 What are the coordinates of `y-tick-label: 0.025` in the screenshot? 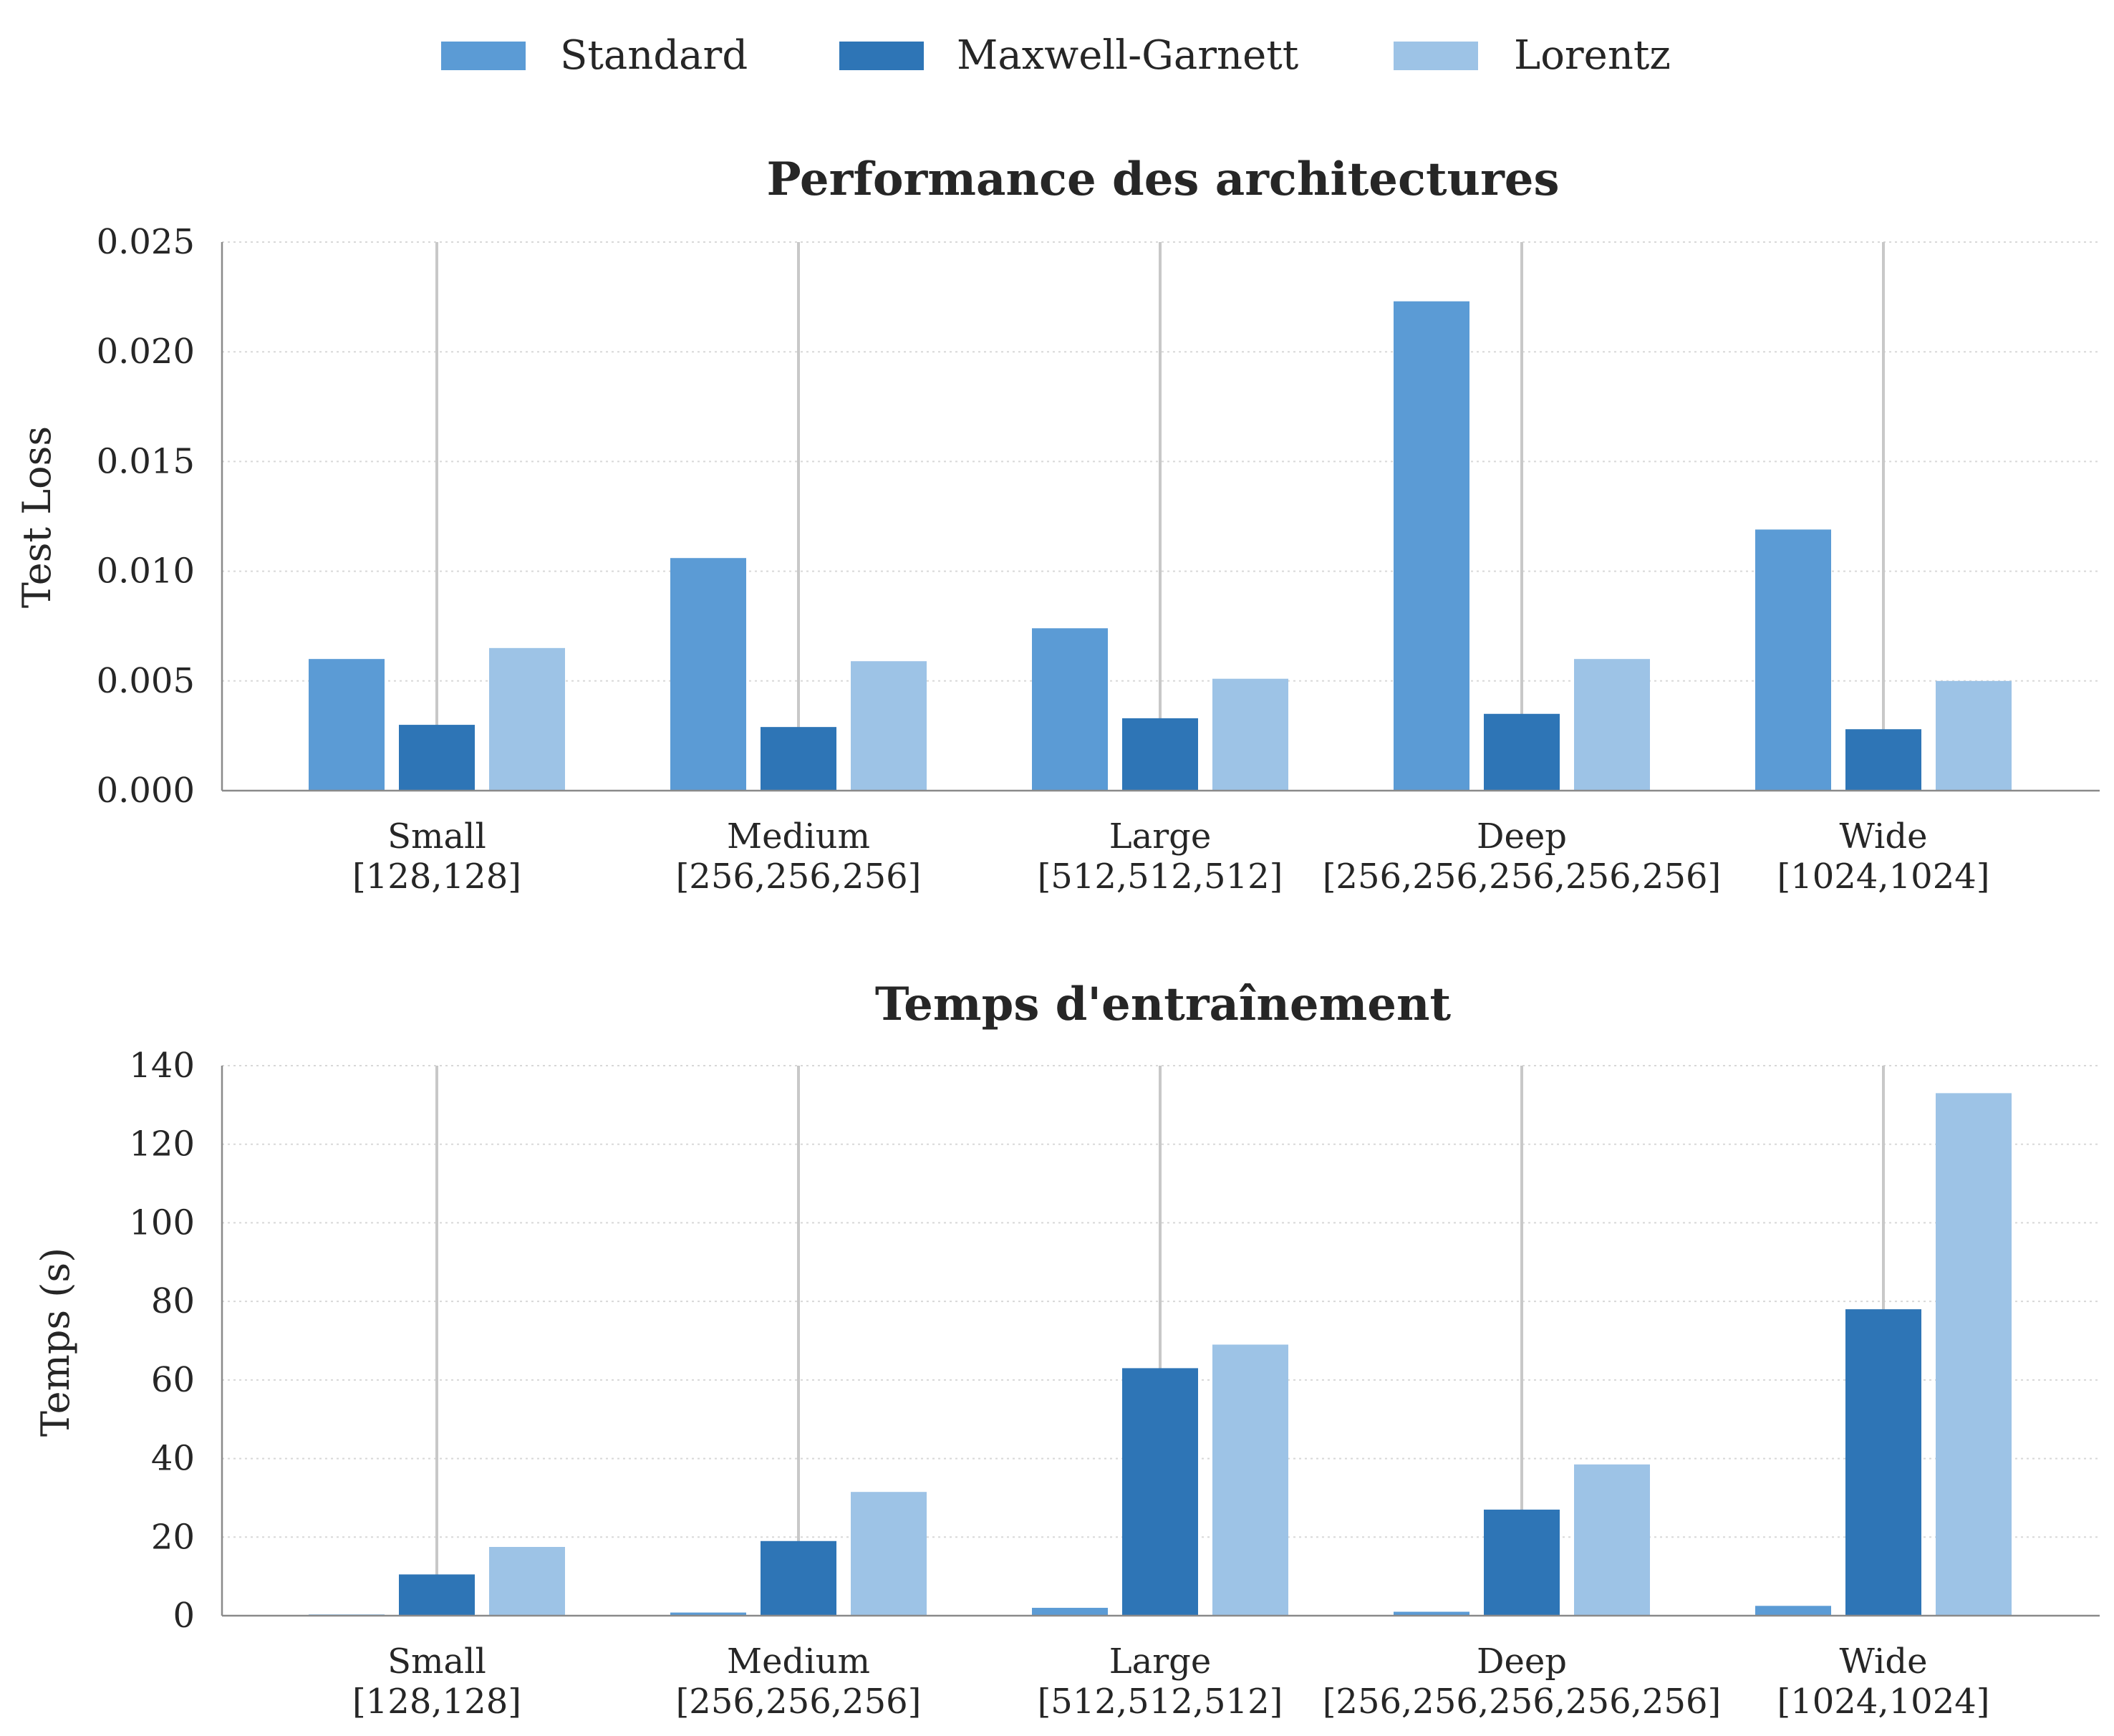 It's located at (146, 242).